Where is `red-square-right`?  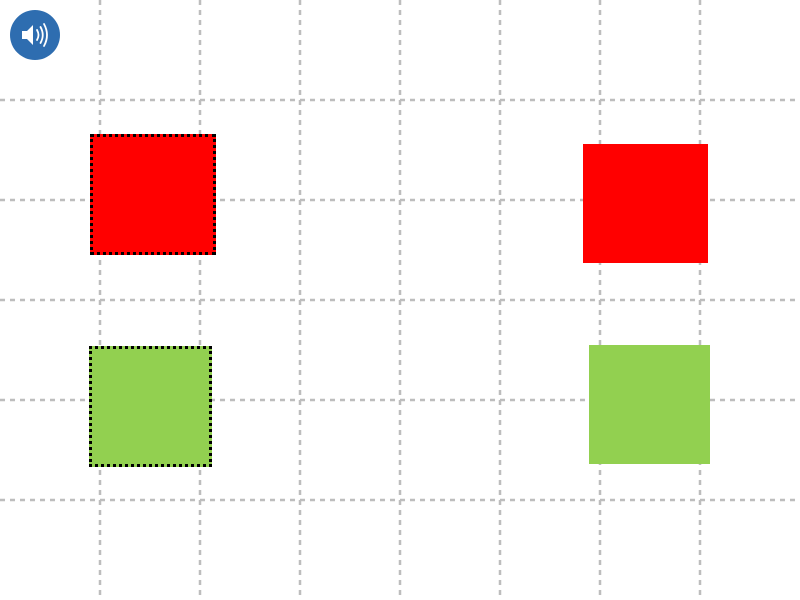
red-square-right is located at coordinates (645, 203).